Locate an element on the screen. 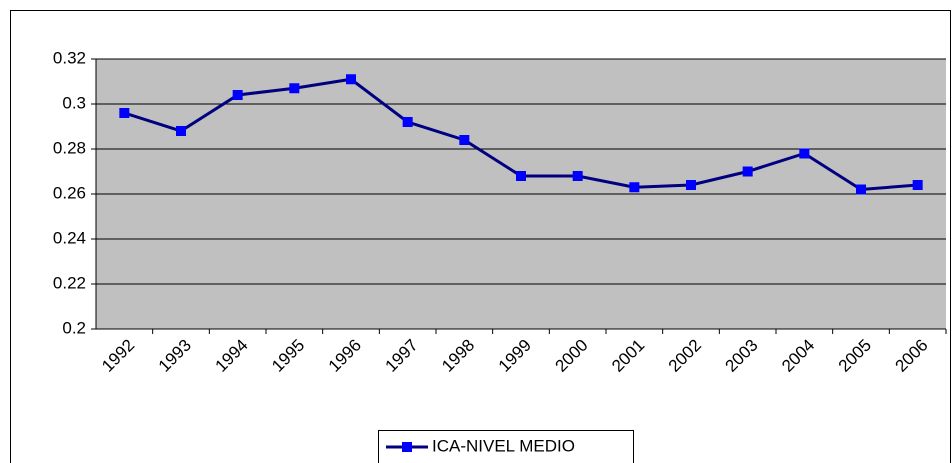  y-tick-label: 0.3 is located at coordinates (74, 102).